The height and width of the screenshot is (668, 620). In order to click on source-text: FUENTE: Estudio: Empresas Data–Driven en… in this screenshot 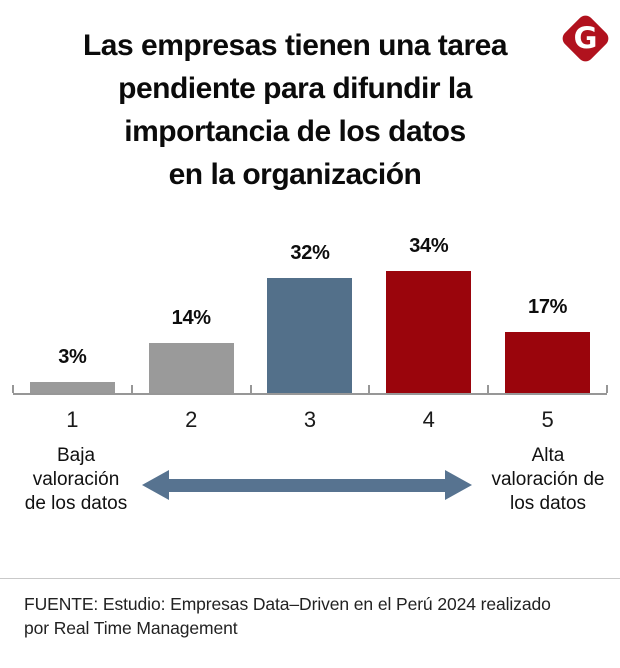, I will do `click(287, 616)`.